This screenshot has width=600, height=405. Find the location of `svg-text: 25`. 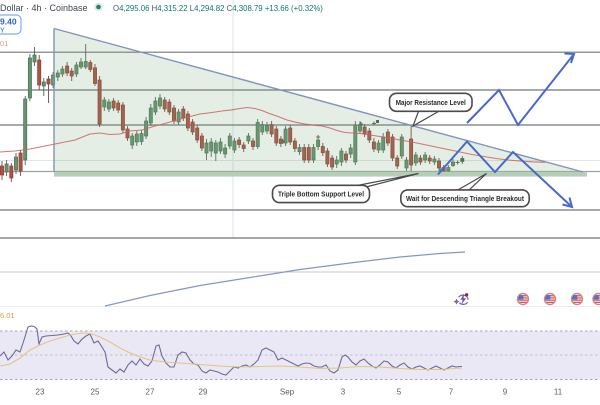

svg-text: 25 is located at coordinates (95, 392).